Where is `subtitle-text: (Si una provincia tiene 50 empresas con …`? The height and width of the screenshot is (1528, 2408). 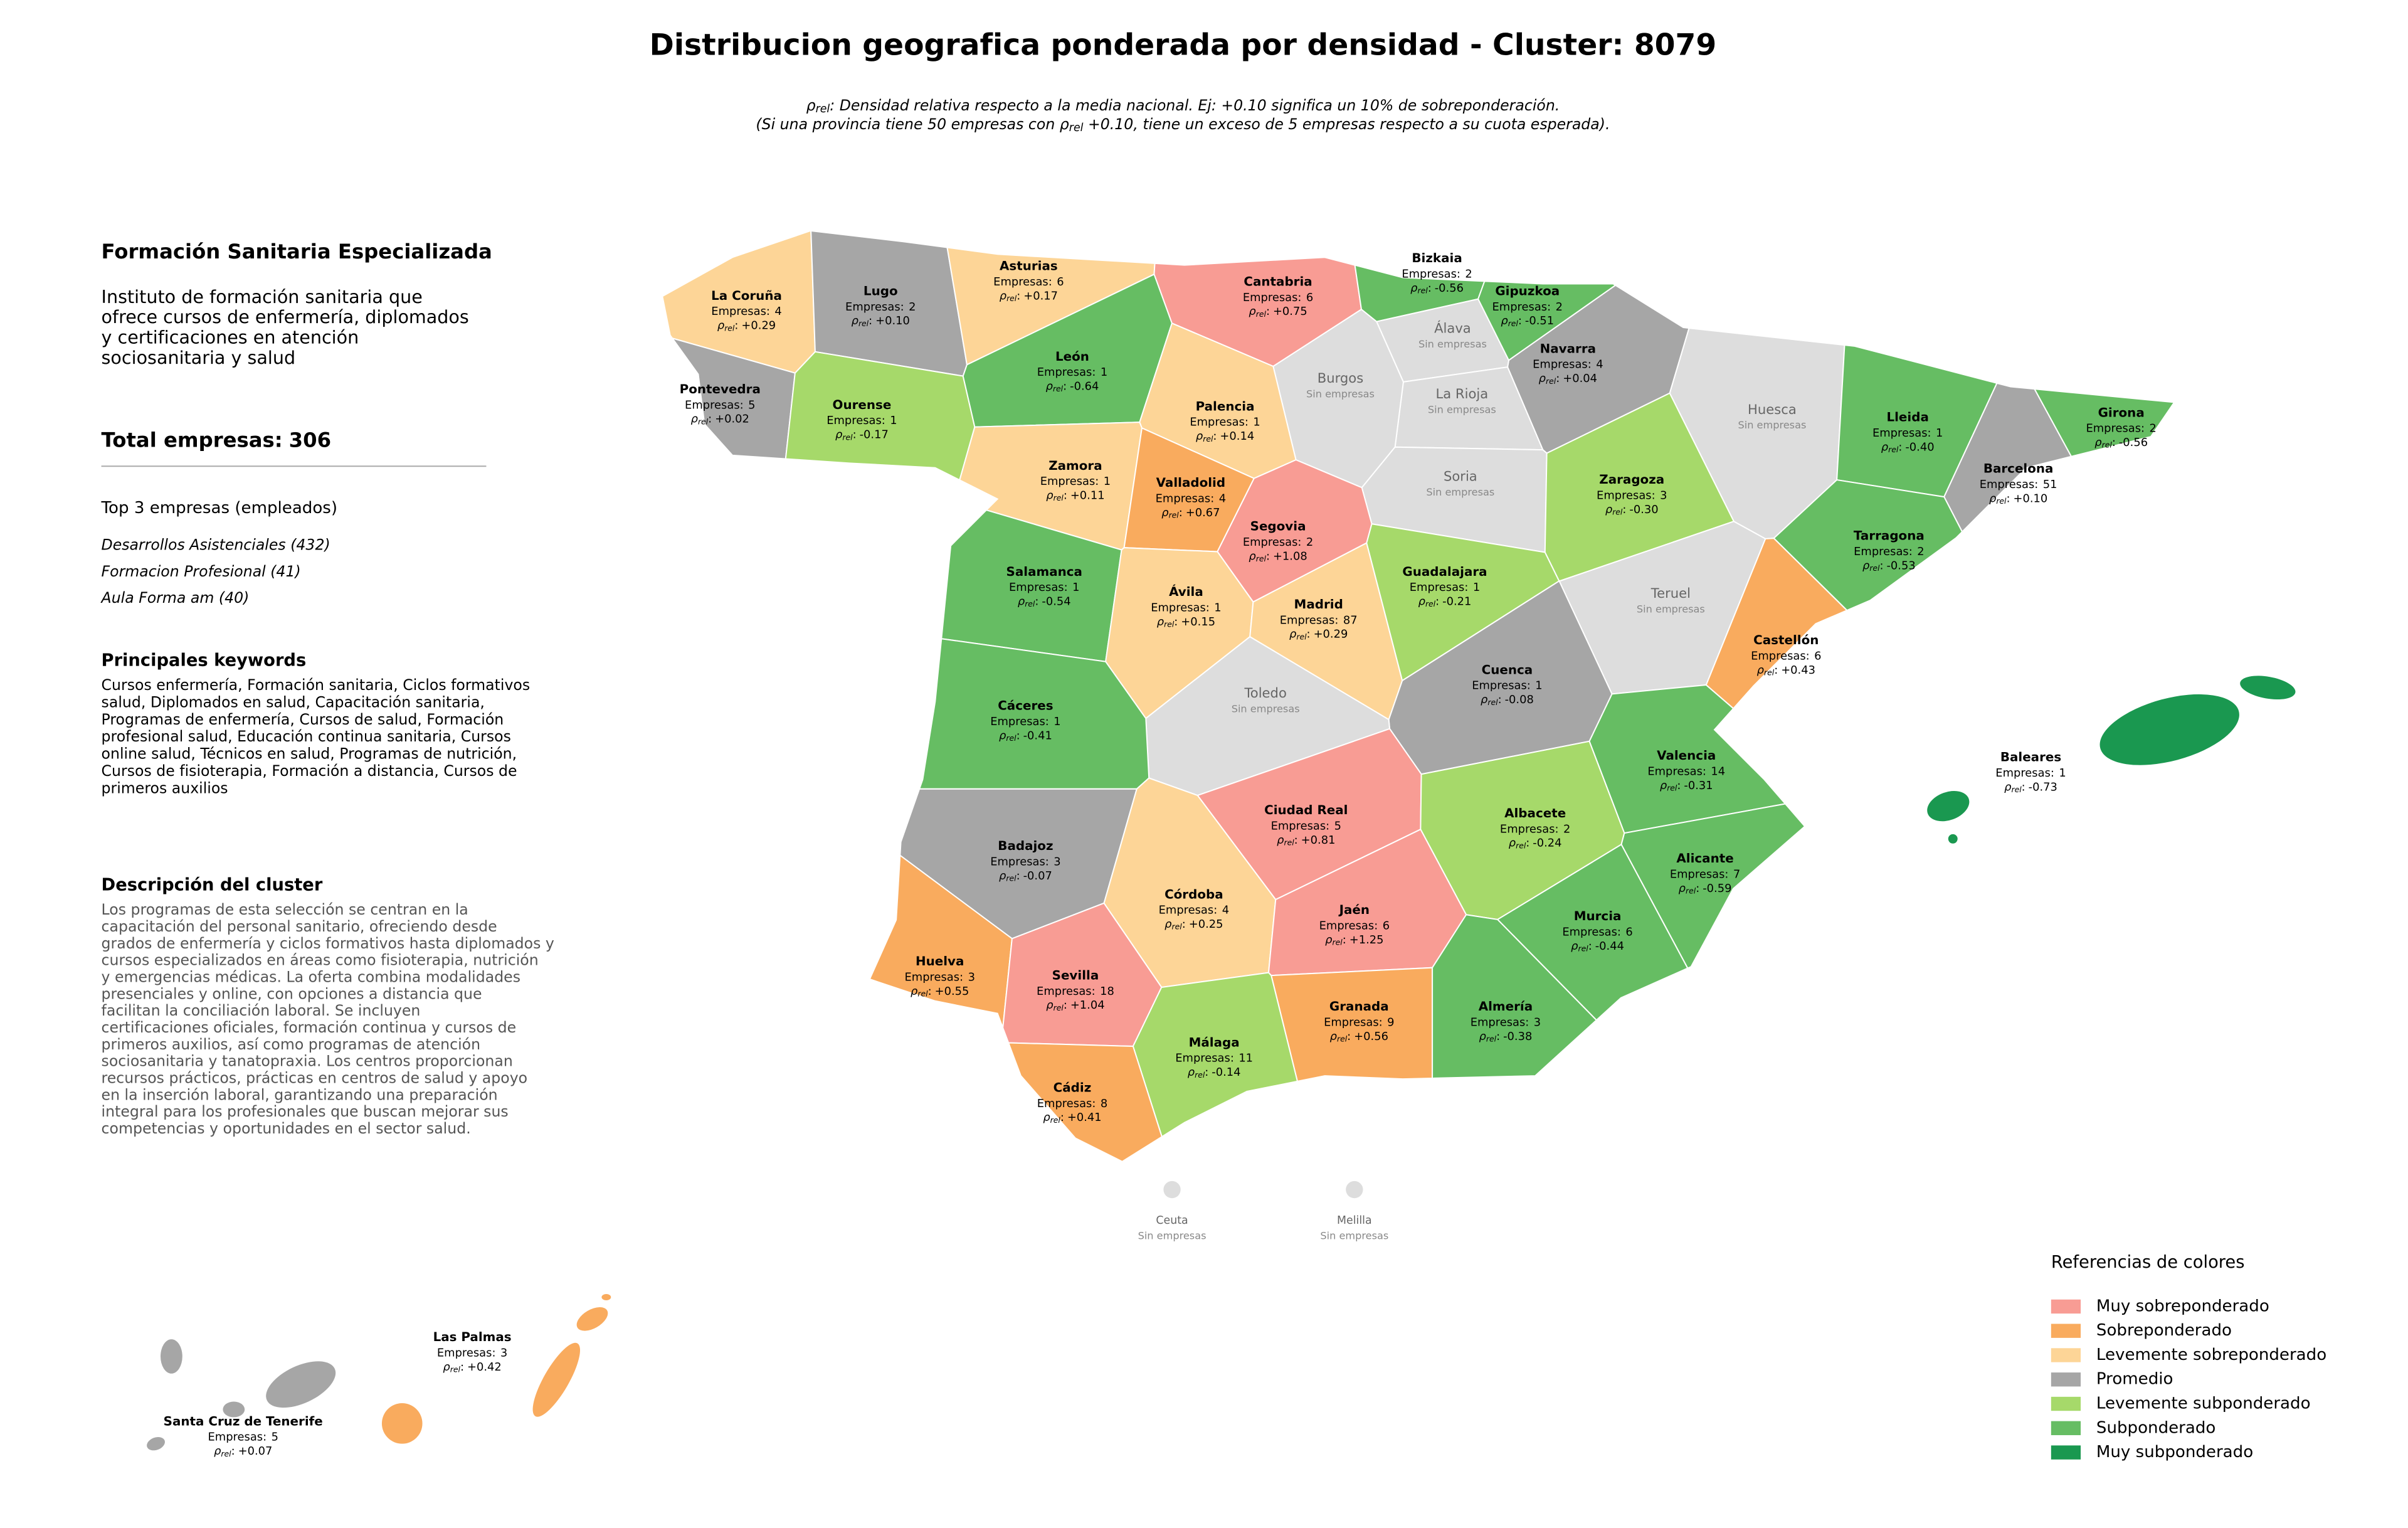 subtitle-text: (Si una provincia tiene 50 empresas con … is located at coordinates (912, 123).